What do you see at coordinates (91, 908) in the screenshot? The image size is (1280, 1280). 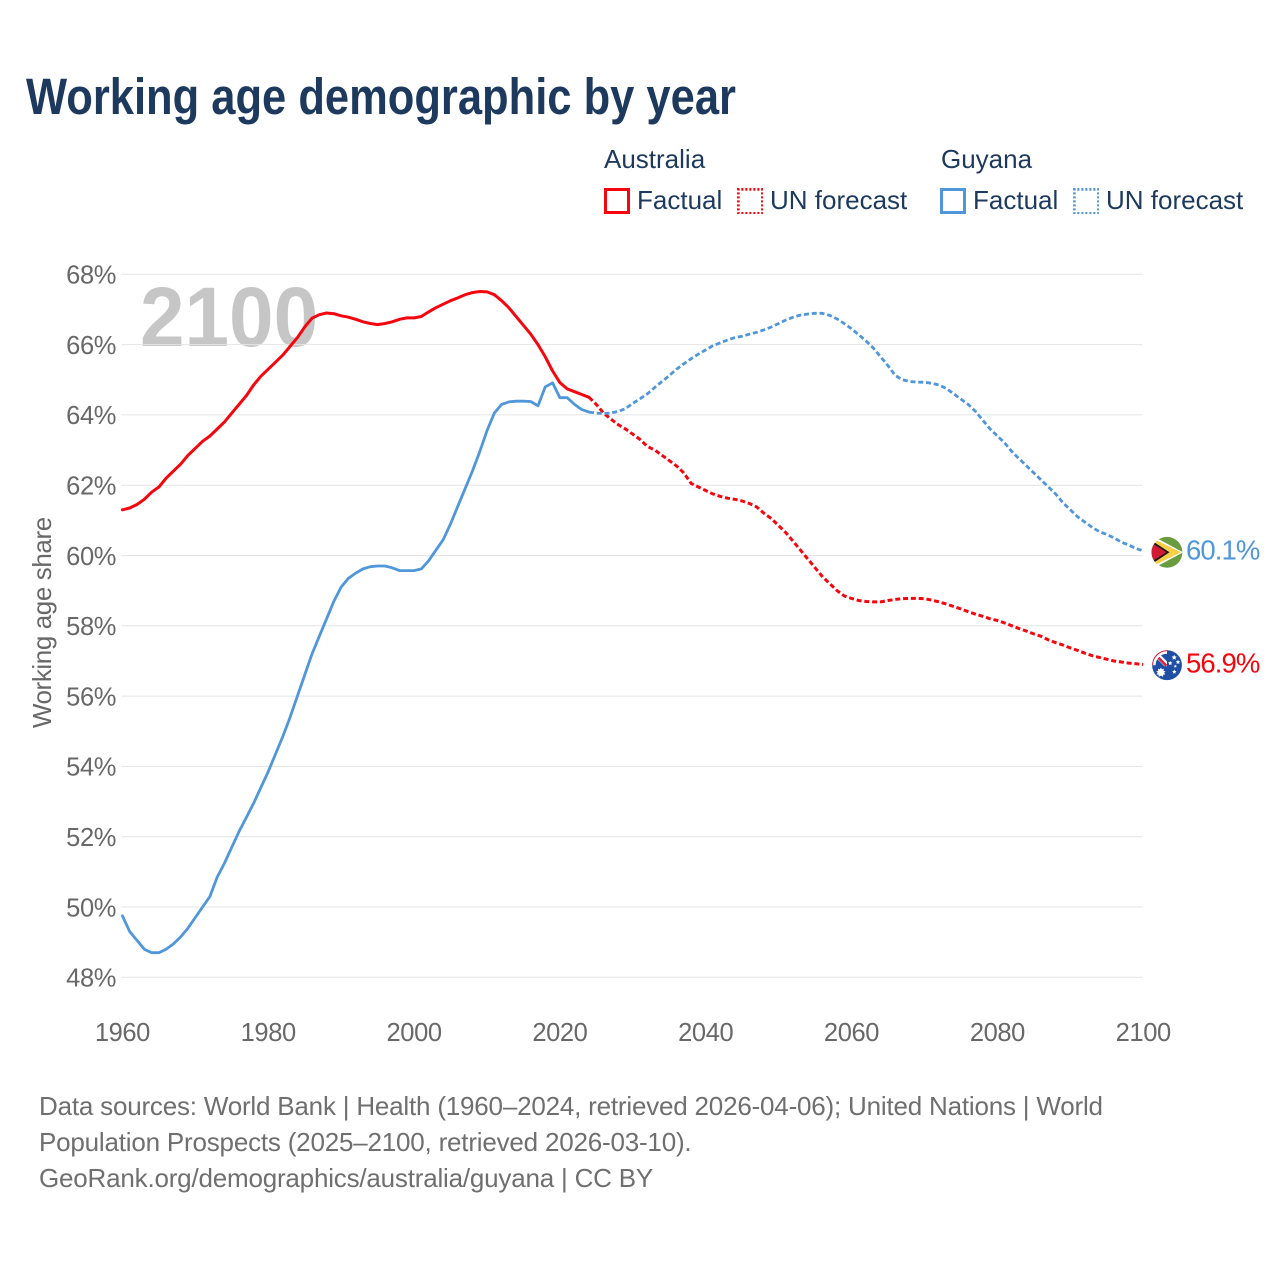 I see `svg-text: 50%` at bounding box center [91, 908].